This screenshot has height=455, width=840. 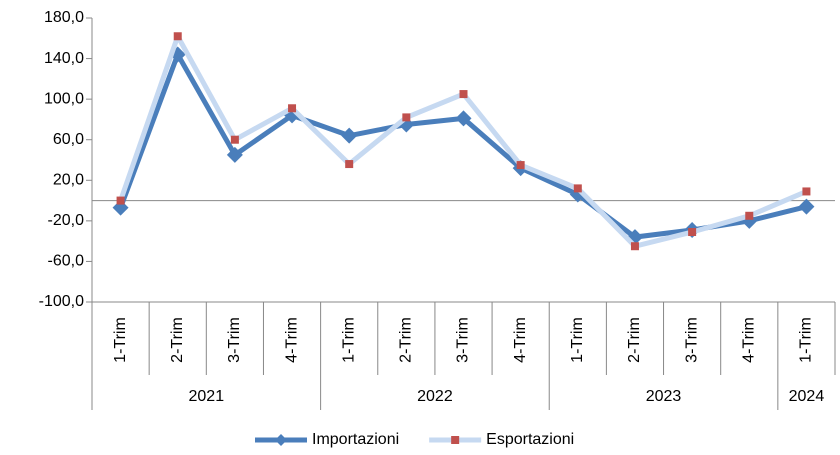 What do you see at coordinates (64, 17) in the screenshot?
I see `y-tick-label: 180,0` at bounding box center [64, 17].